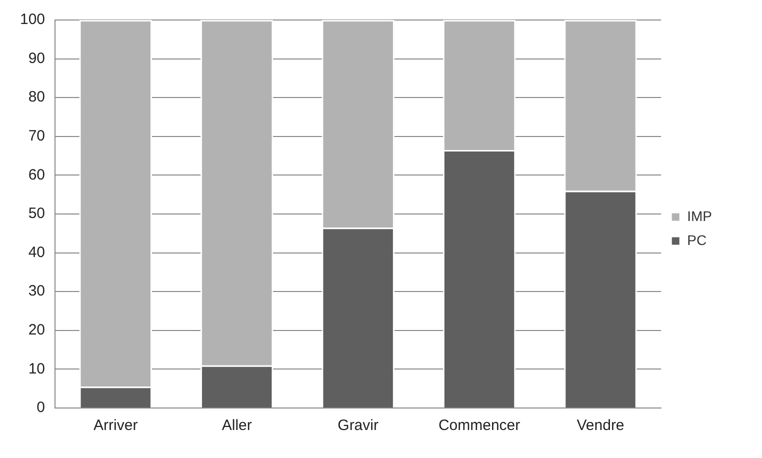 This screenshot has height=458, width=762. What do you see at coordinates (33, 19) in the screenshot?
I see `y-tick-label: 100` at bounding box center [33, 19].